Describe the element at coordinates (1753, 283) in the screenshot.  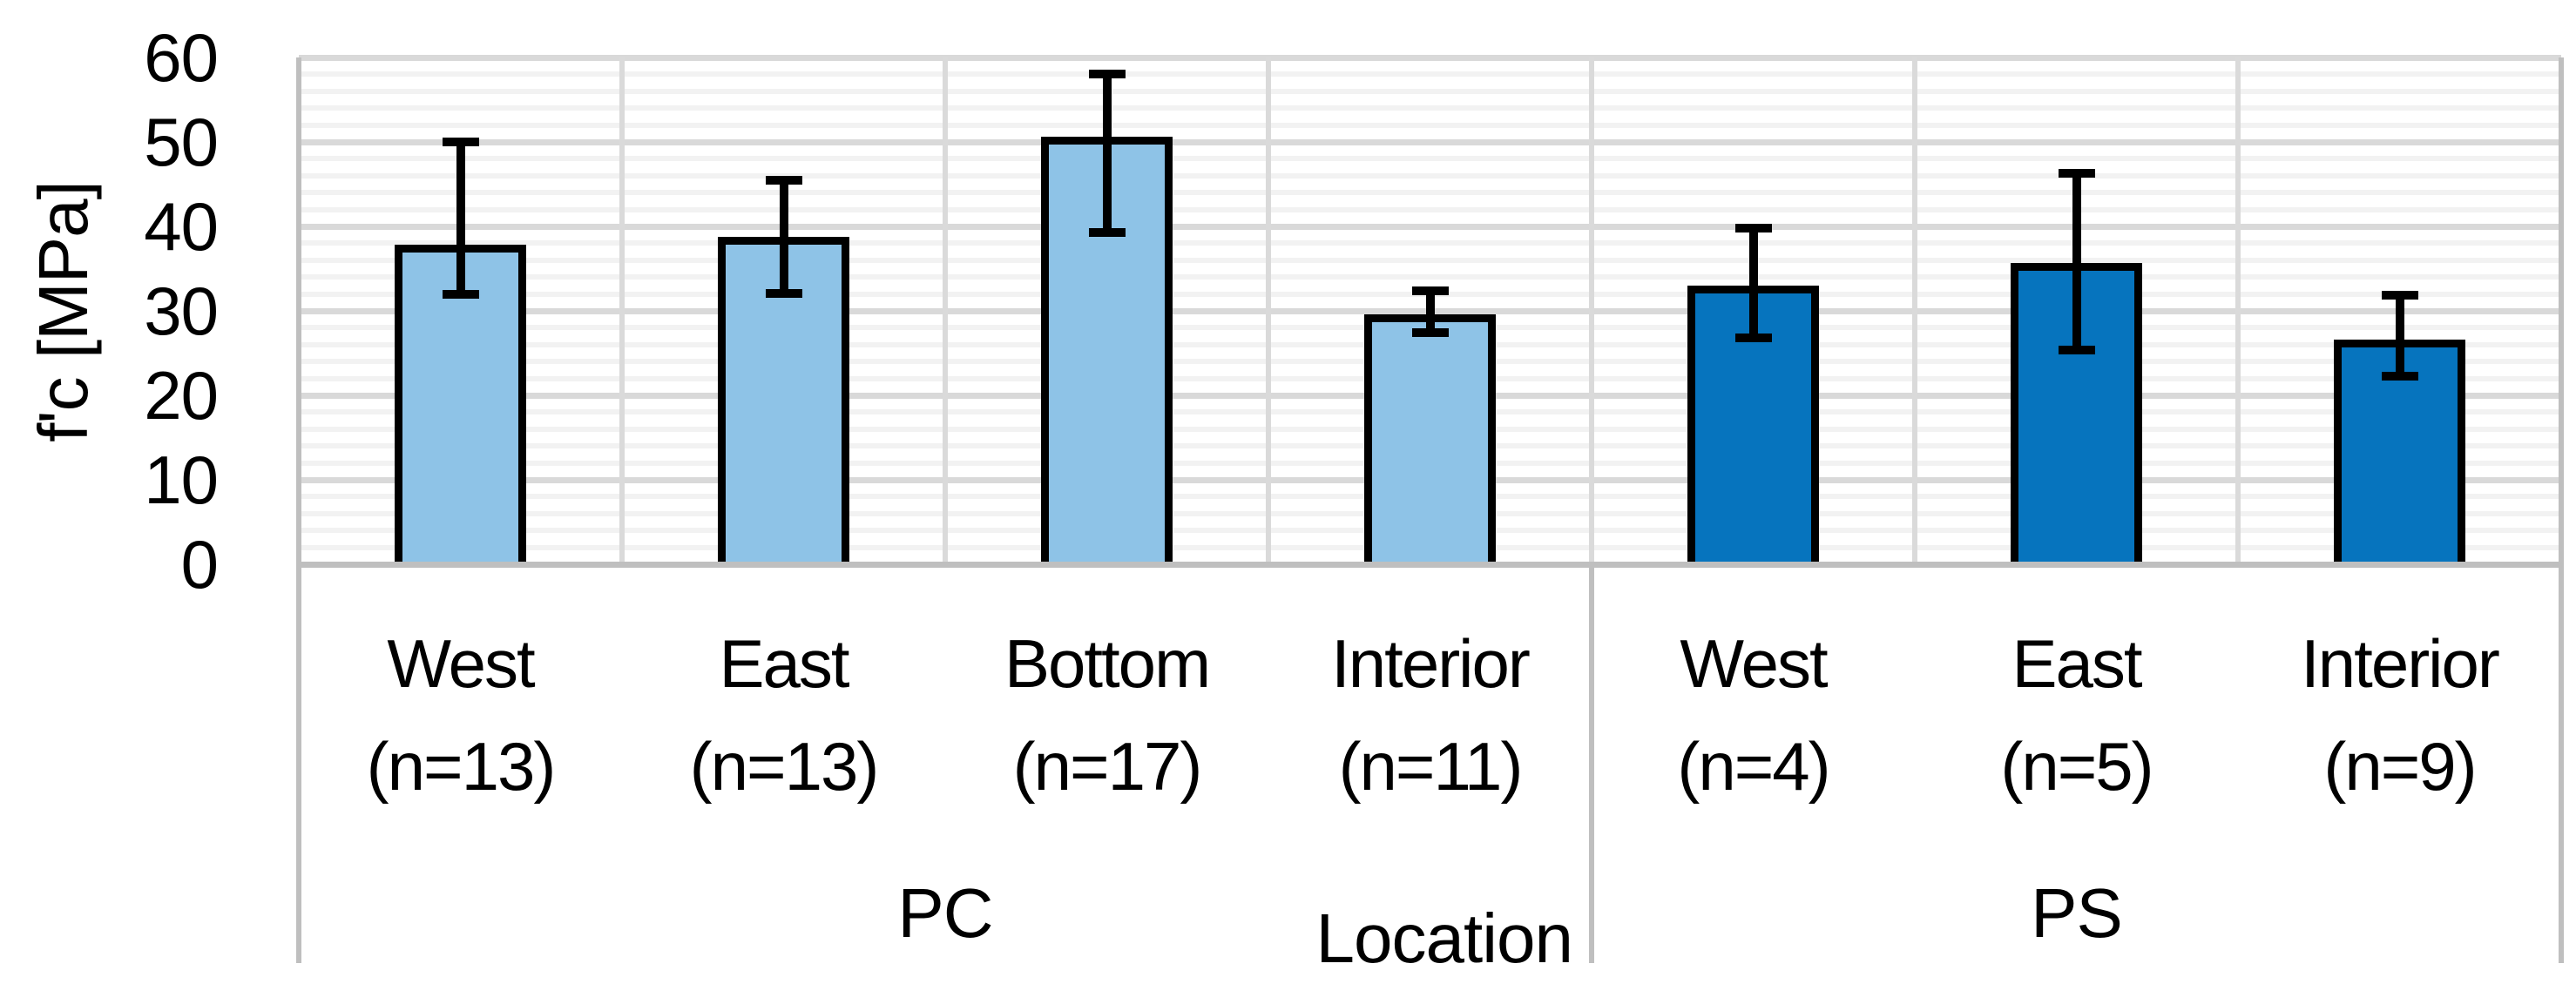
I see `error-bar-line-ps-west` at that location.